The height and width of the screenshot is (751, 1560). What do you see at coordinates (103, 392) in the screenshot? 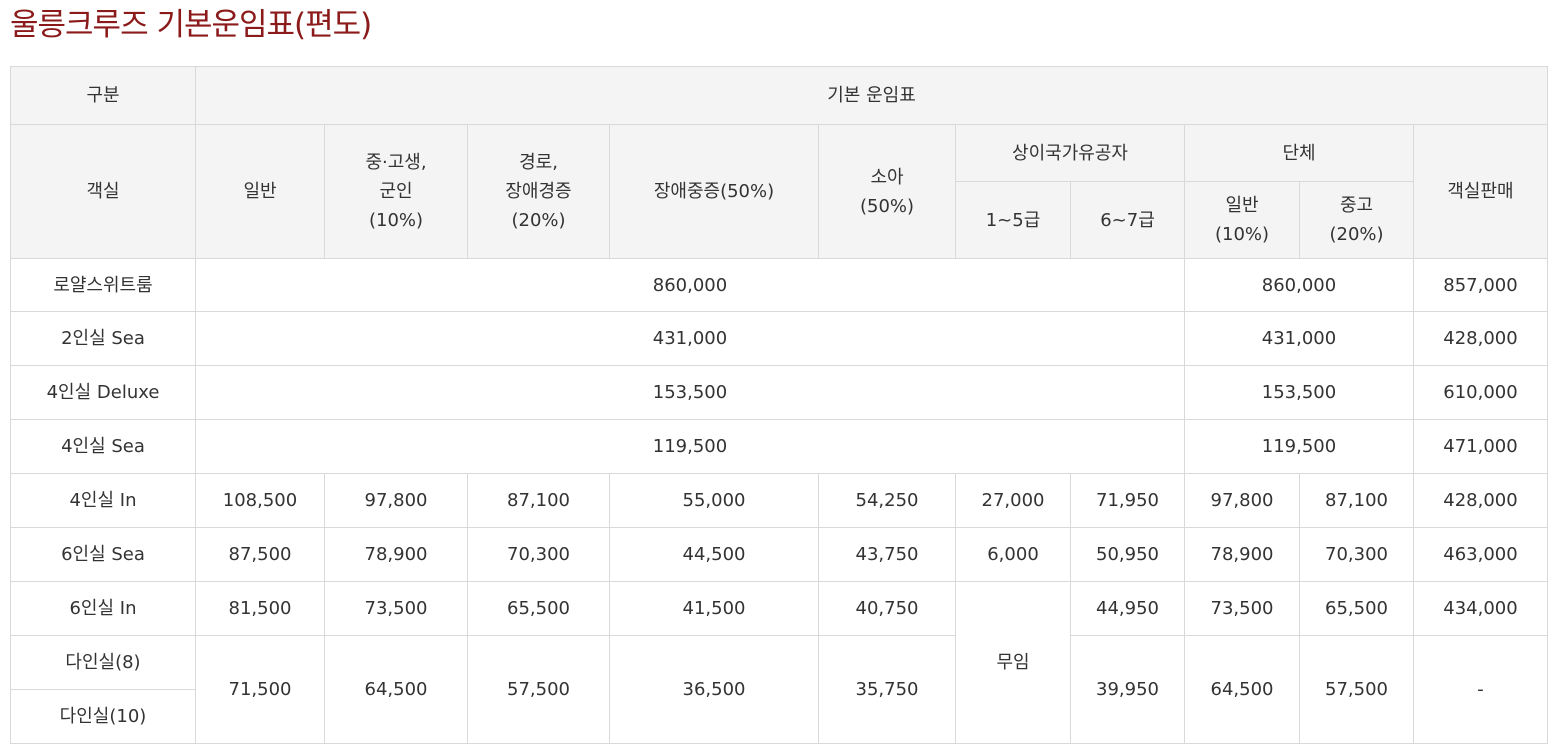
I see `cabin-name: 4인실 Deluxe` at bounding box center [103, 392].